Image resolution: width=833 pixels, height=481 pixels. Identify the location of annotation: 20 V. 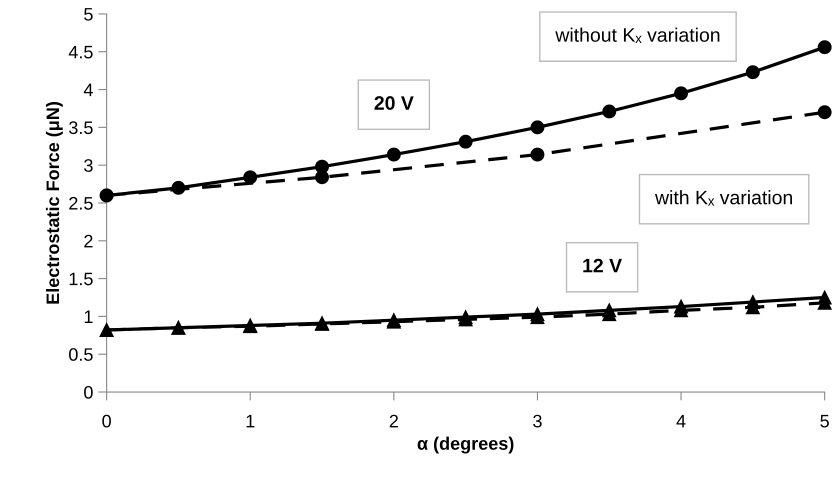
(394, 103).